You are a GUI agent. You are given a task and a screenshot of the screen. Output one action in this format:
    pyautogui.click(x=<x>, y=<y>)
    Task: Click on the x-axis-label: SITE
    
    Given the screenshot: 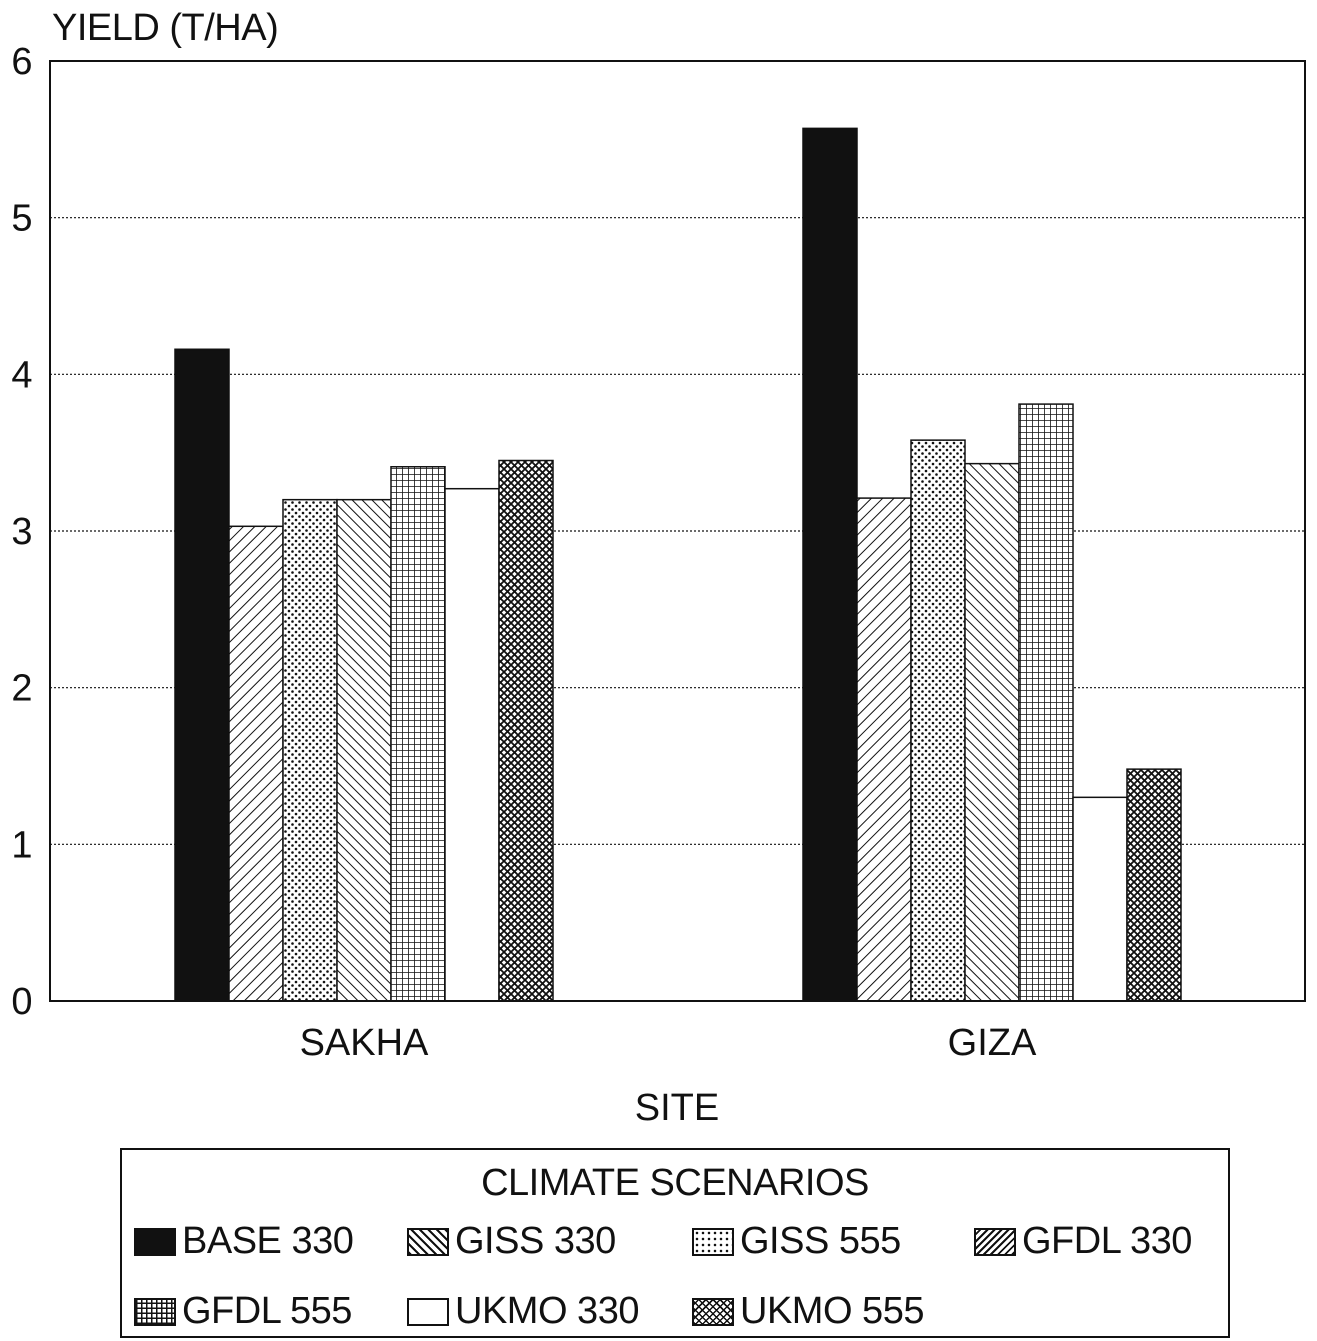 What is the action you would take?
    pyautogui.click(x=677, y=1108)
    